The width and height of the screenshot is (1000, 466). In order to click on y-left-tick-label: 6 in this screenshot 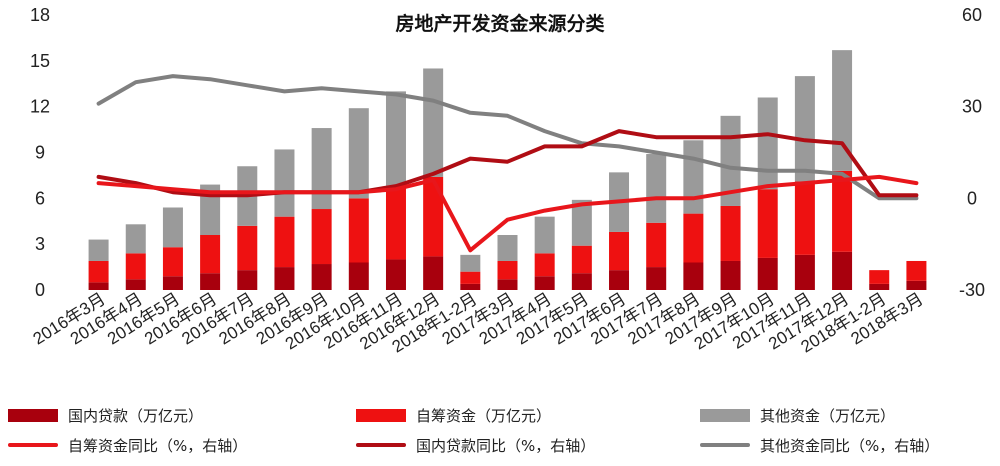, I will do `click(40, 198)`.